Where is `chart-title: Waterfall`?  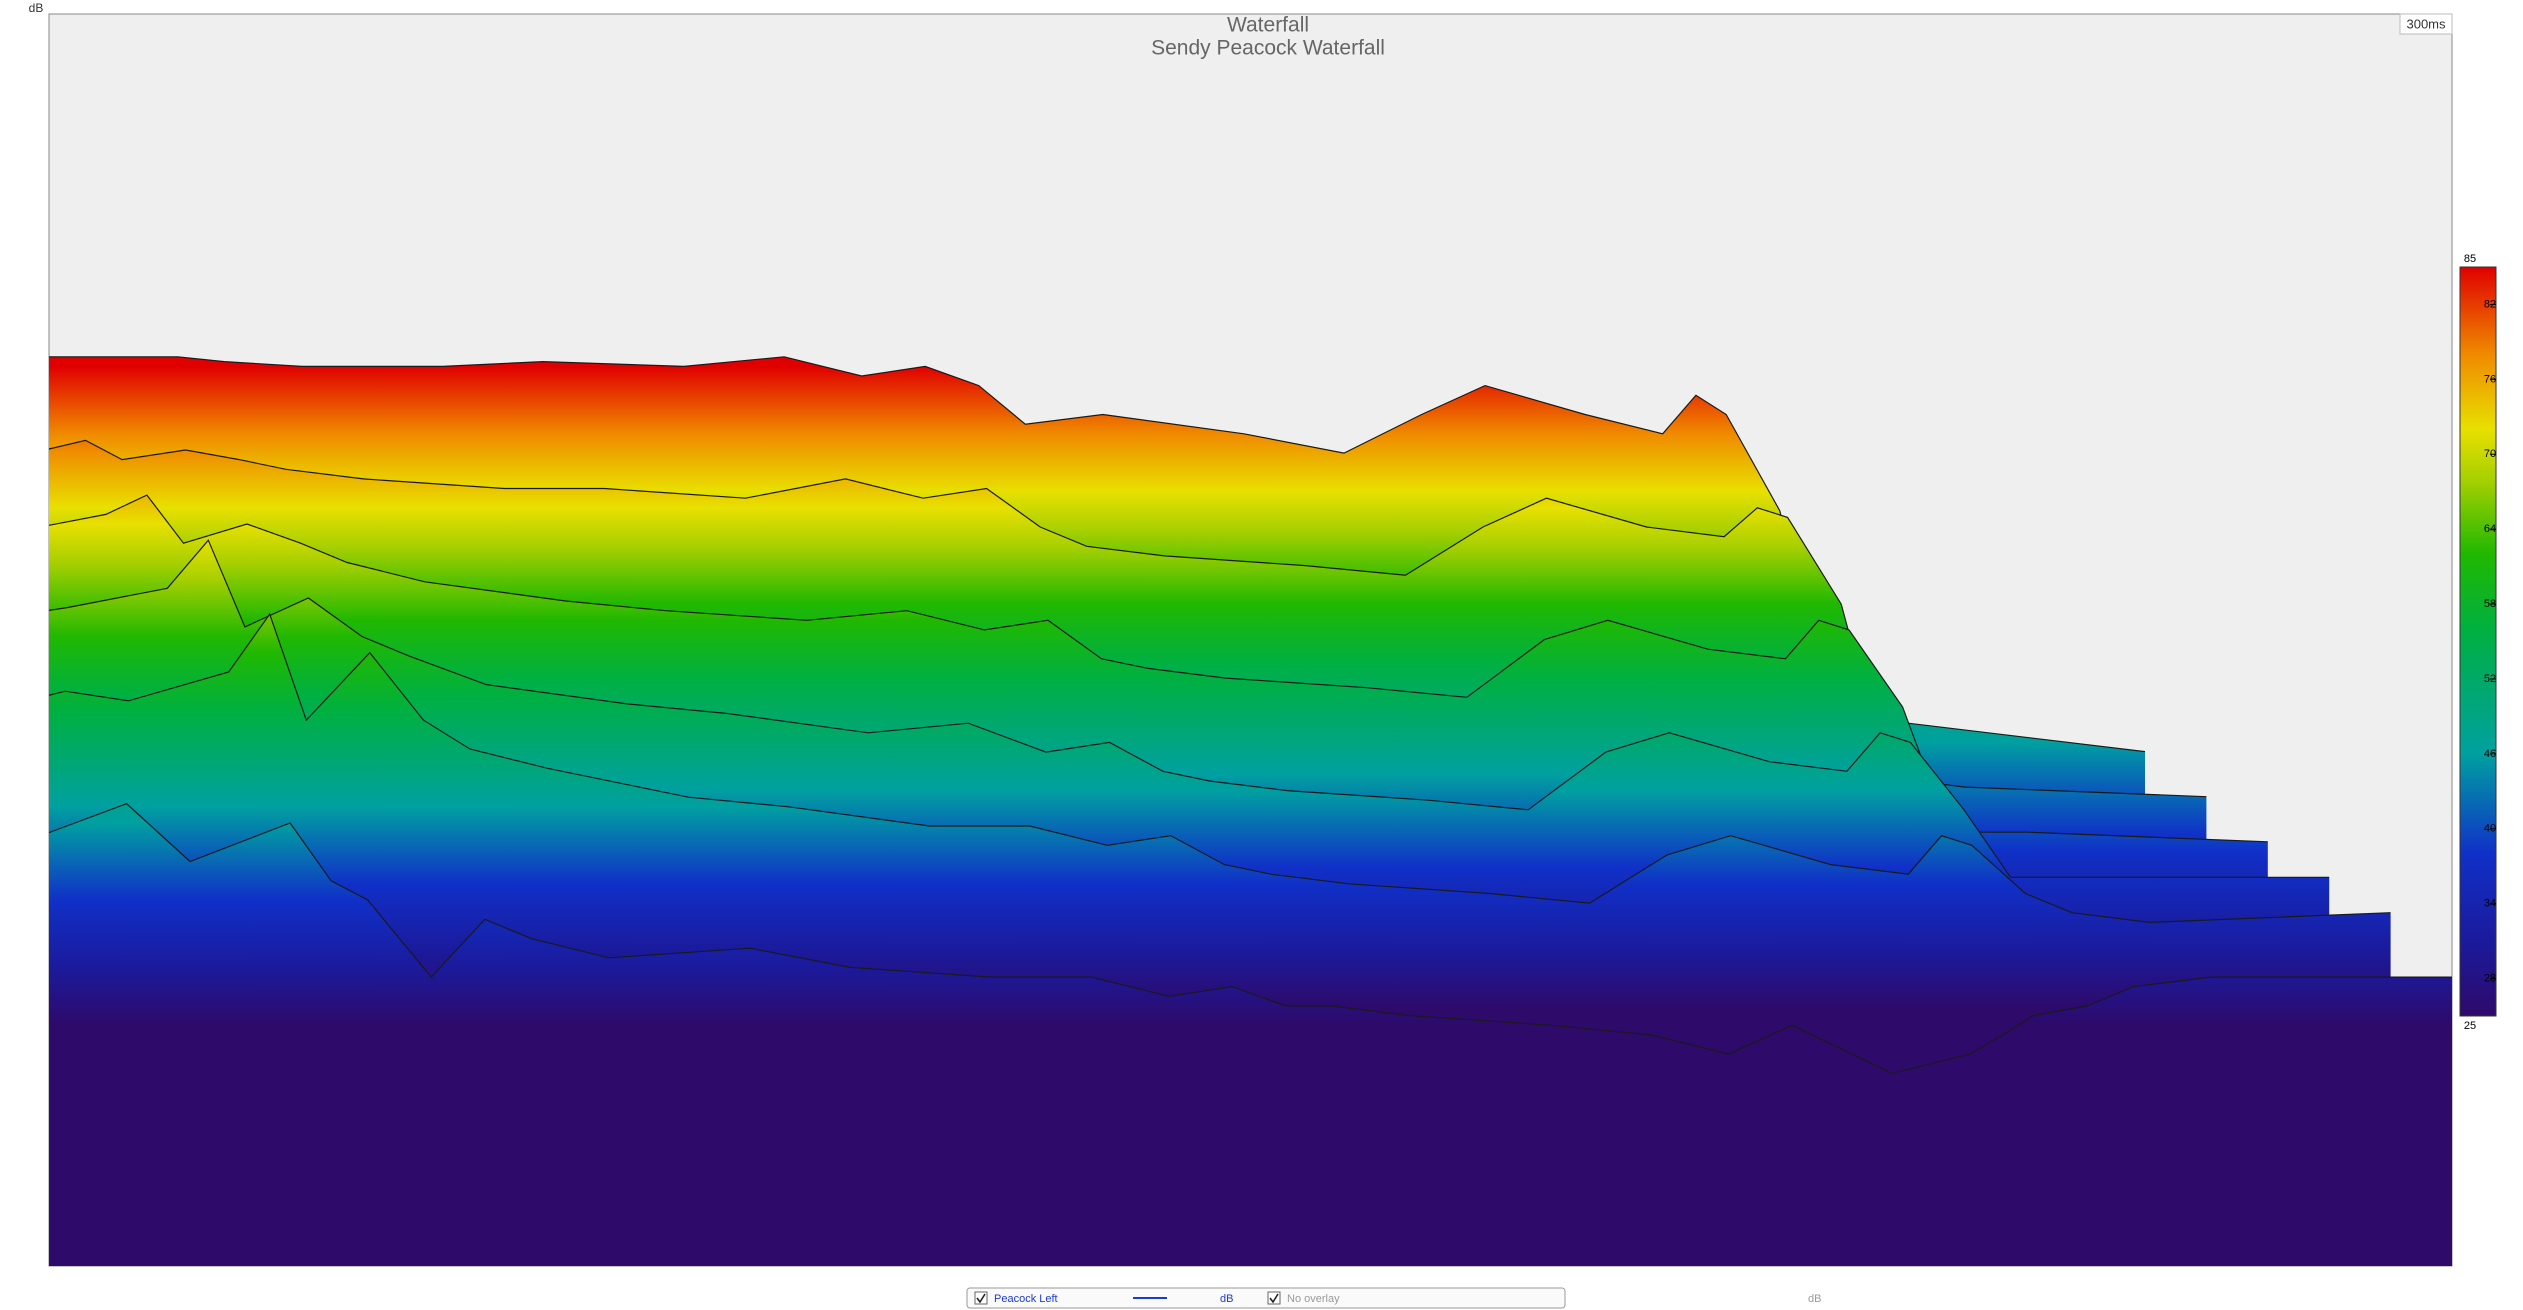 chart-title: Waterfall is located at coordinates (1268, 25).